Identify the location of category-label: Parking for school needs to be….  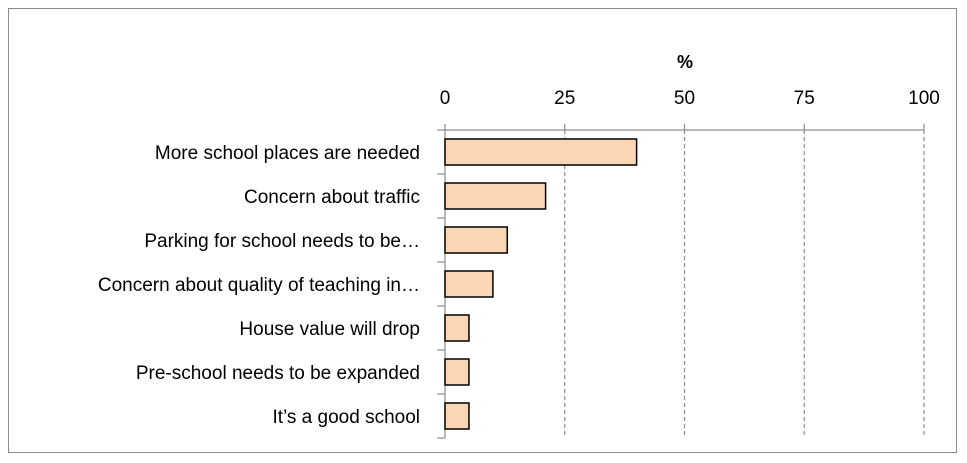
(282, 241).